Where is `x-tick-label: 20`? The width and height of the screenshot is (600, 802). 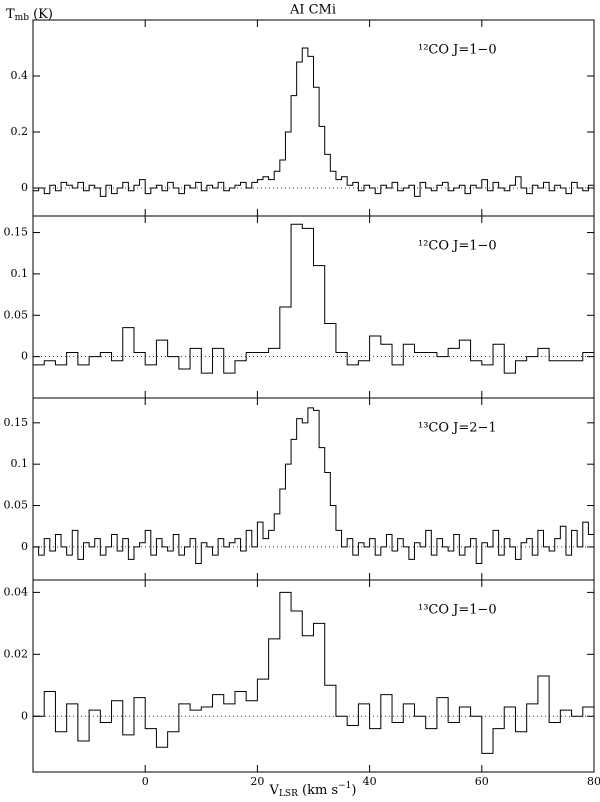
x-tick-label: 20 is located at coordinates (257, 781).